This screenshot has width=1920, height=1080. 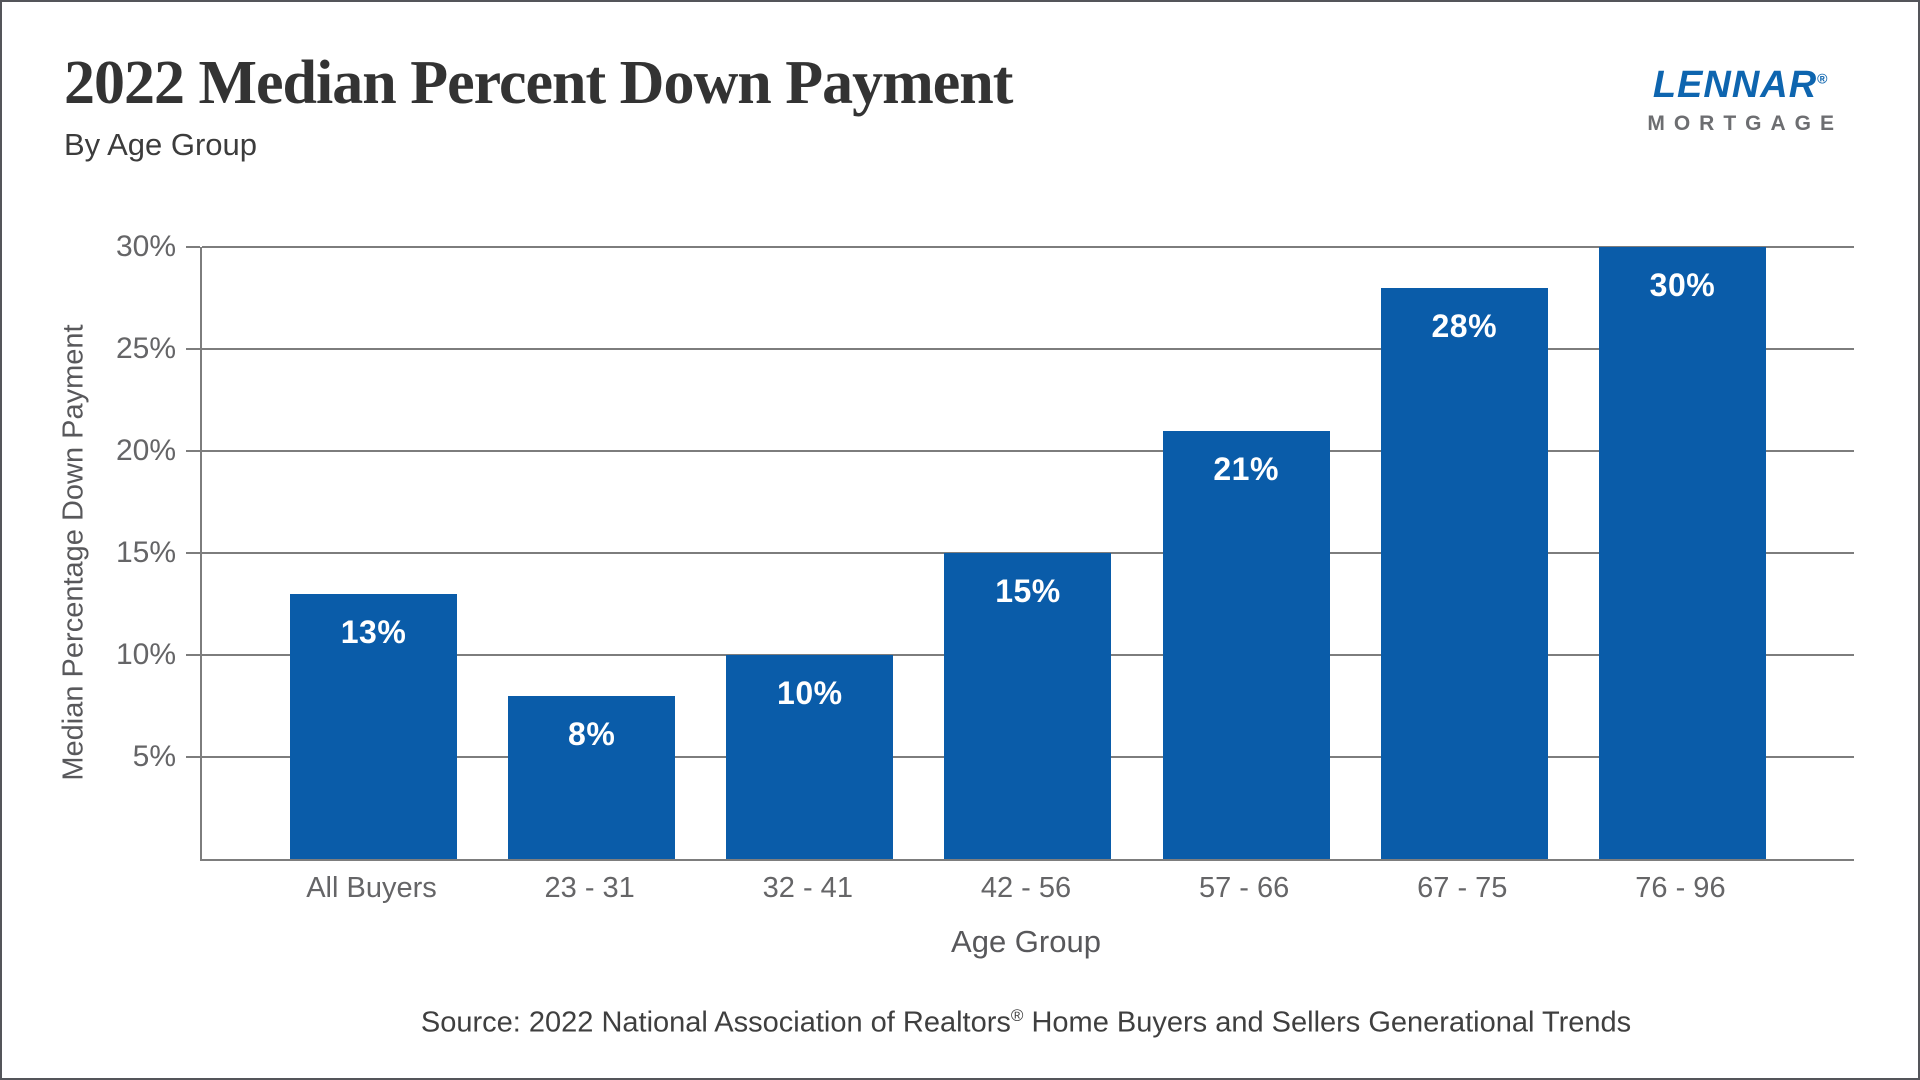 I want to click on bar-76-96: 30%, so click(x=1682, y=553).